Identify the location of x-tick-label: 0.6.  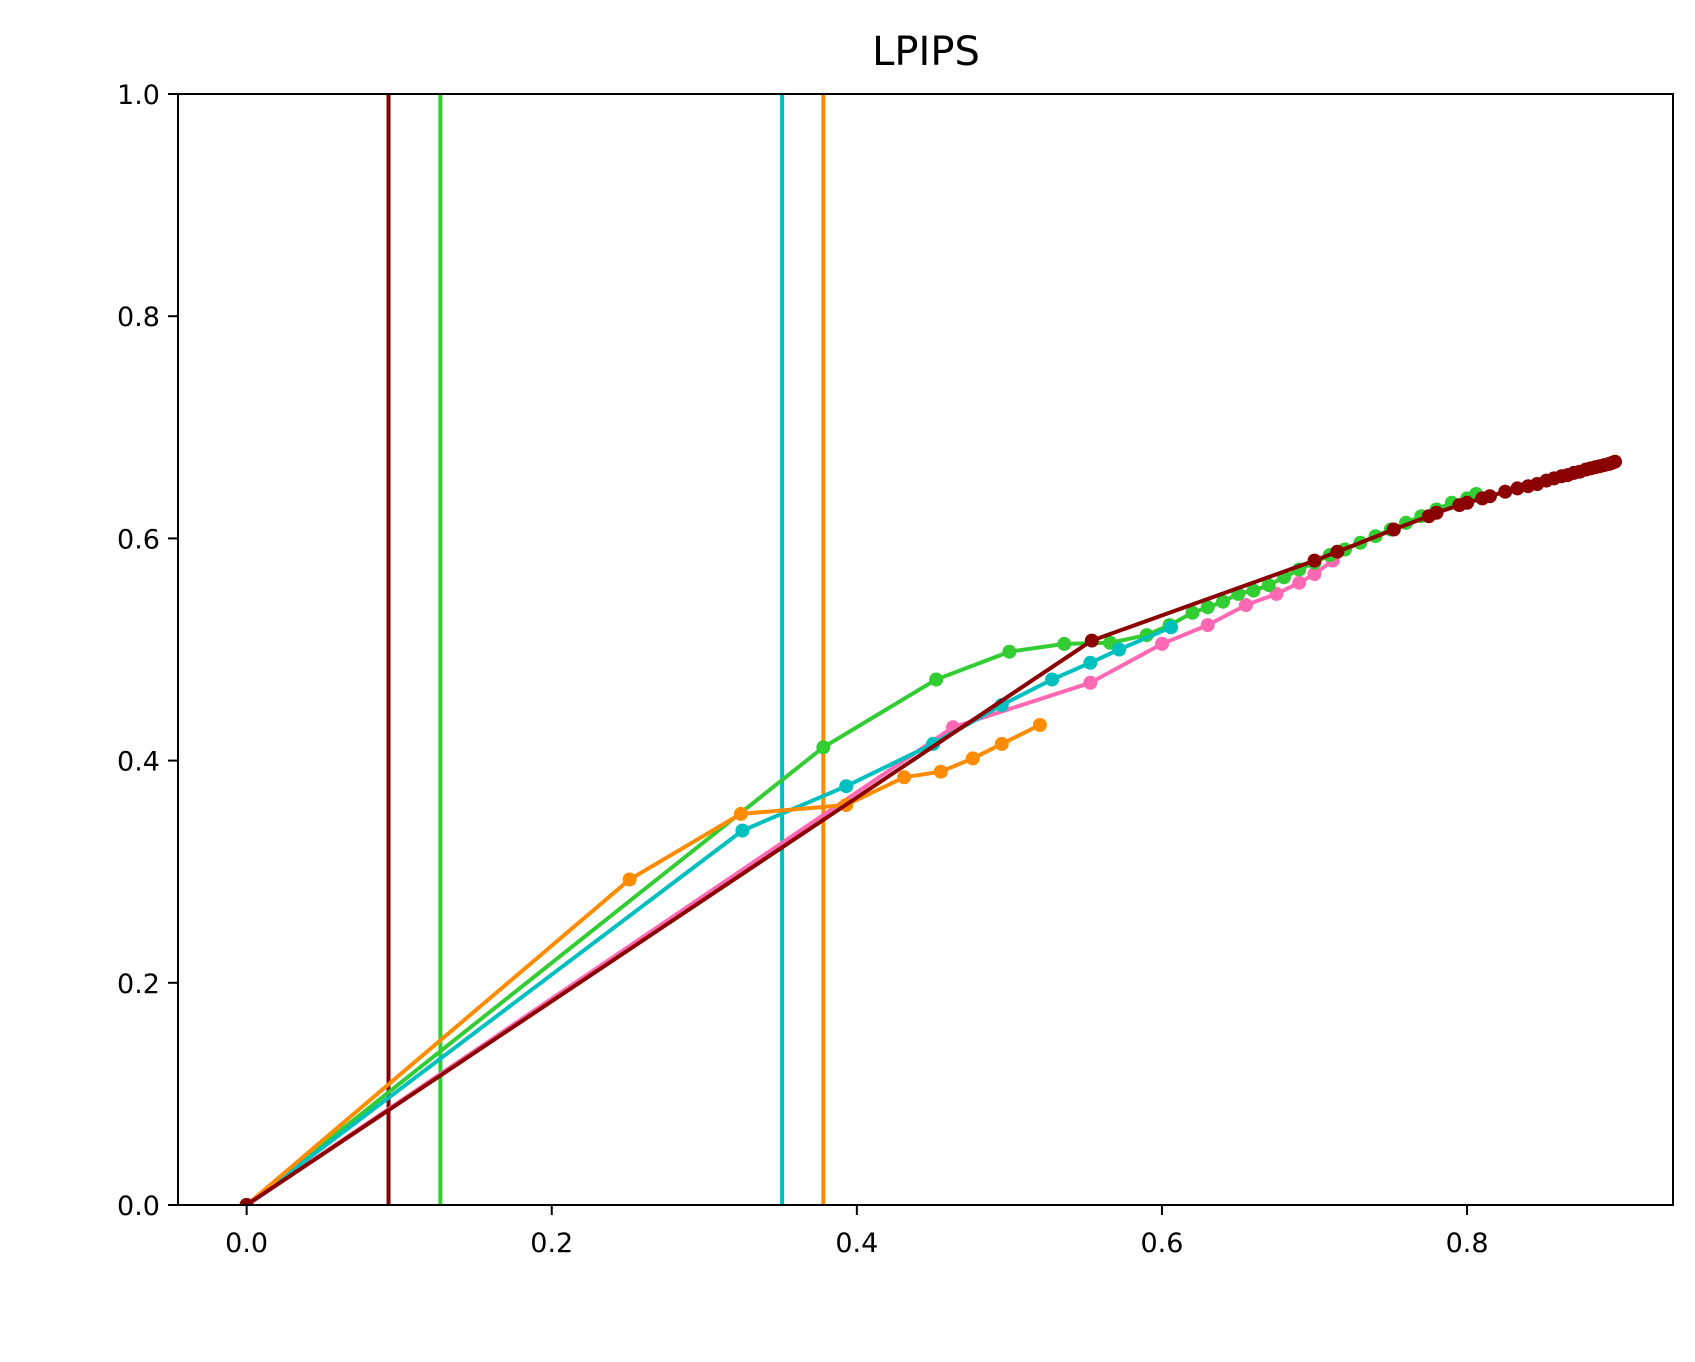
(1161, 1243).